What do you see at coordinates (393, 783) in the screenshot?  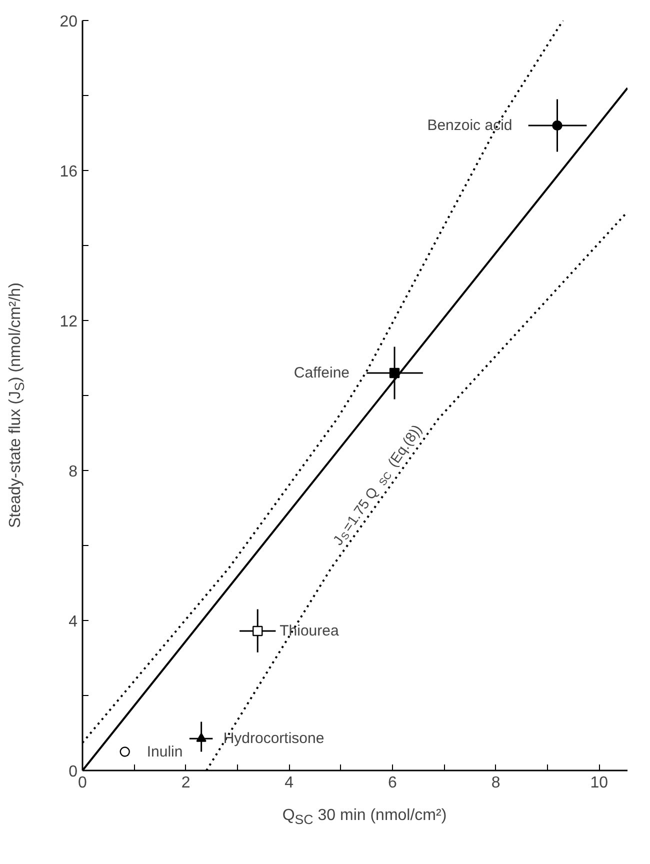 I see `x-tick-label: 6` at bounding box center [393, 783].